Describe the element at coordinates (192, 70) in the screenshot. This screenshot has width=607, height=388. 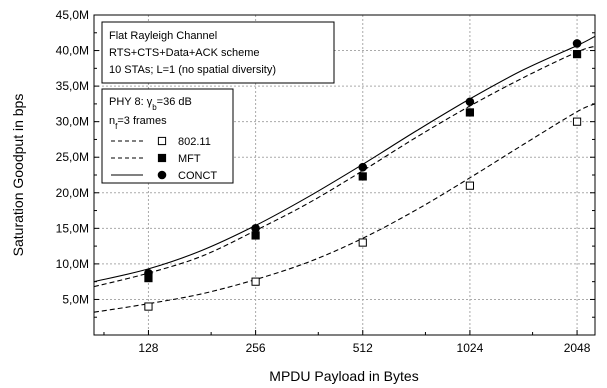
I see `annotation-line: 10 STAs; L=1 (no spatial diversity)` at that location.